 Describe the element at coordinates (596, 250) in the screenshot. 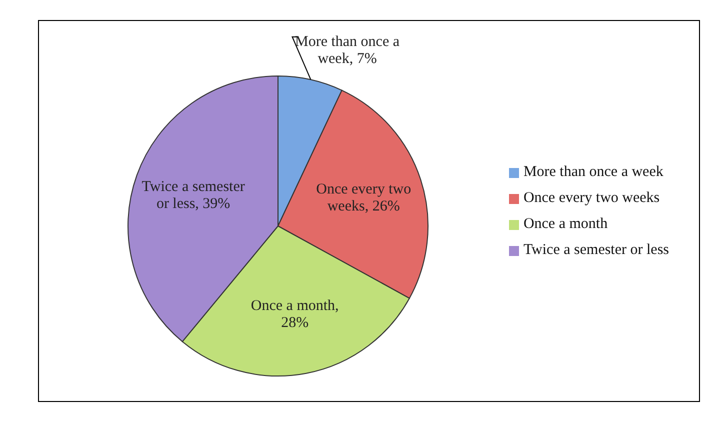

I see `legend-label: Twice a semester or less` at that location.